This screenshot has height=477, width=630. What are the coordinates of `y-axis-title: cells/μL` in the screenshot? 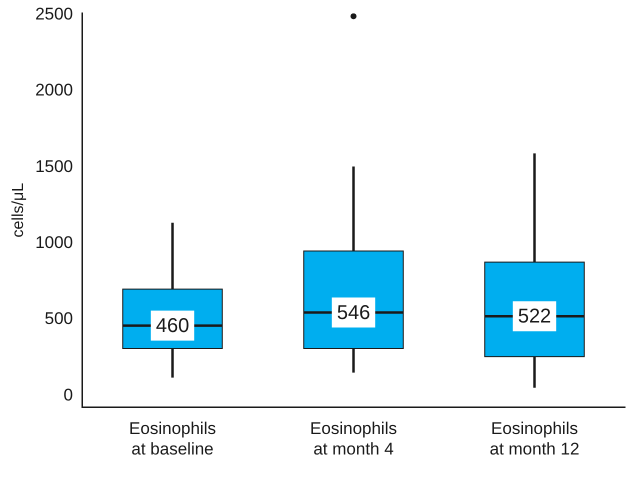 It's located at (19, 210).